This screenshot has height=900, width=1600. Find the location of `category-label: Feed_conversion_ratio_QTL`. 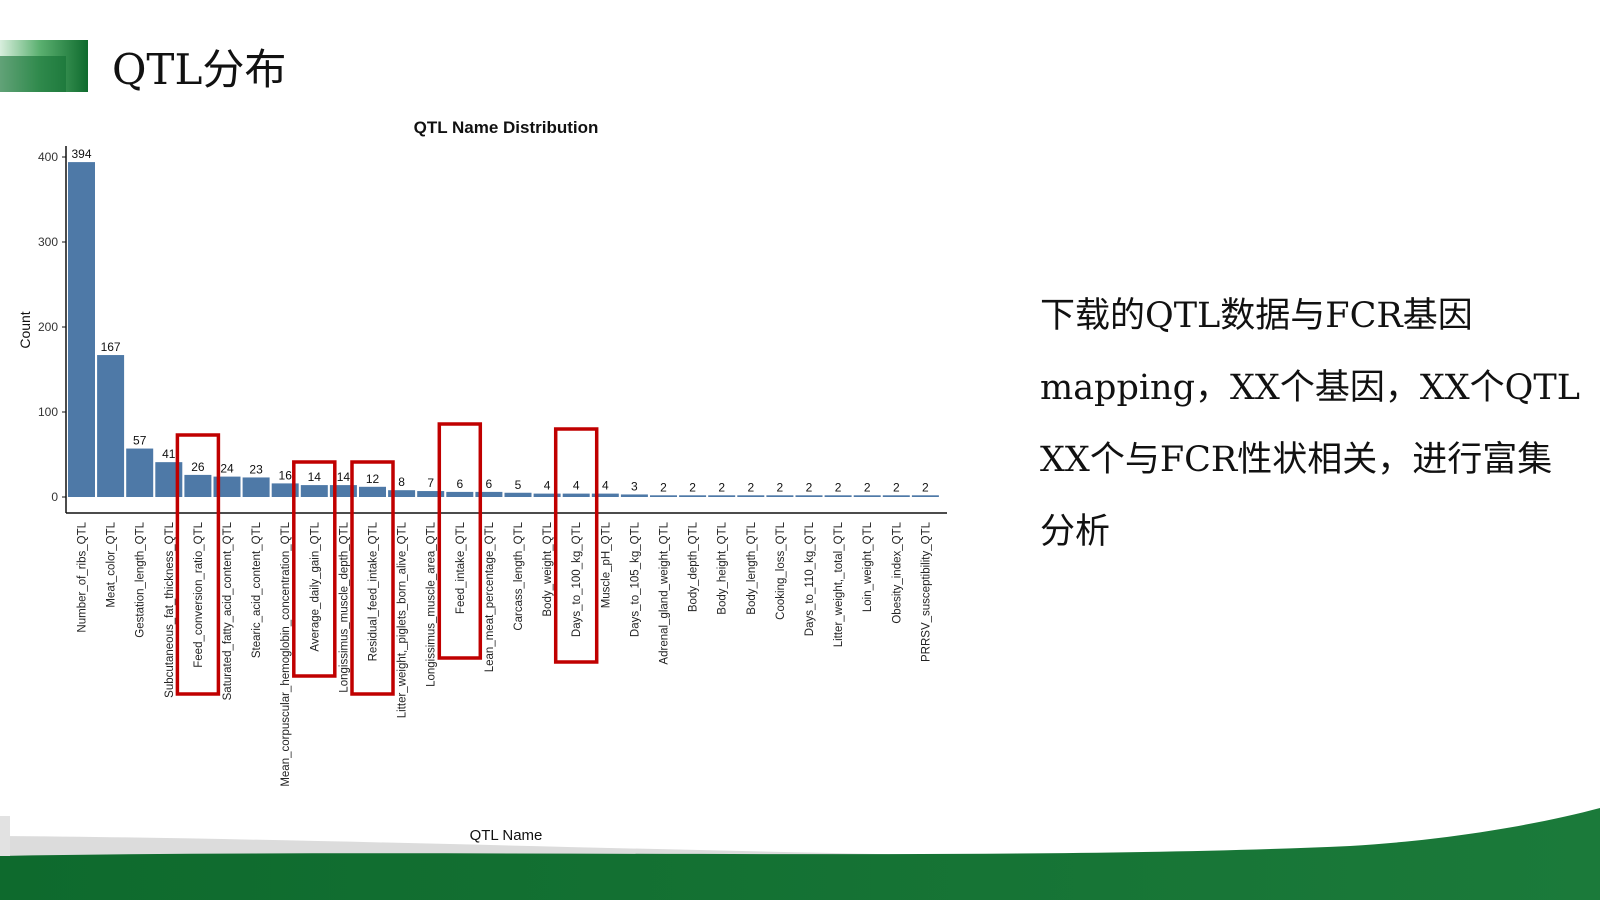

category-label: Feed_conversion_ratio_QTL is located at coordinates (199, 594).